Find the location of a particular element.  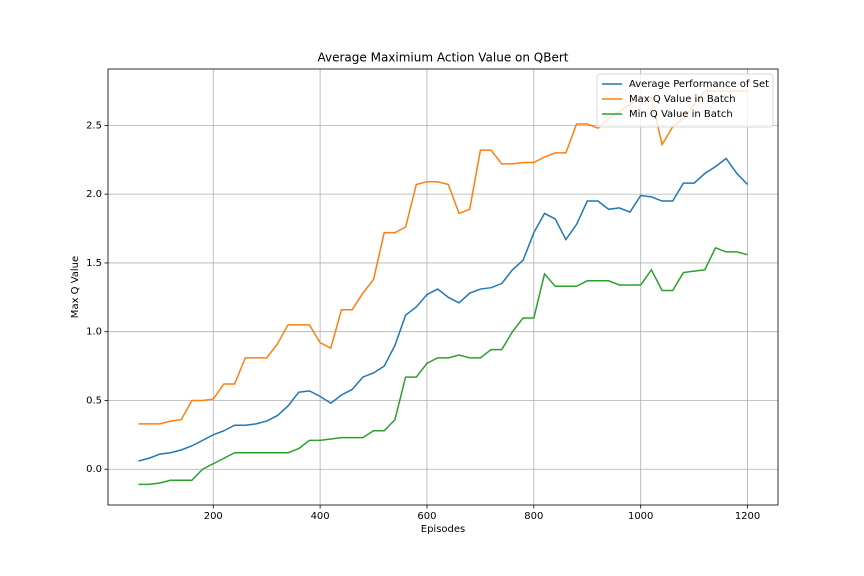

y-tick-label: 1.5 is located at coordinates (94, 263).